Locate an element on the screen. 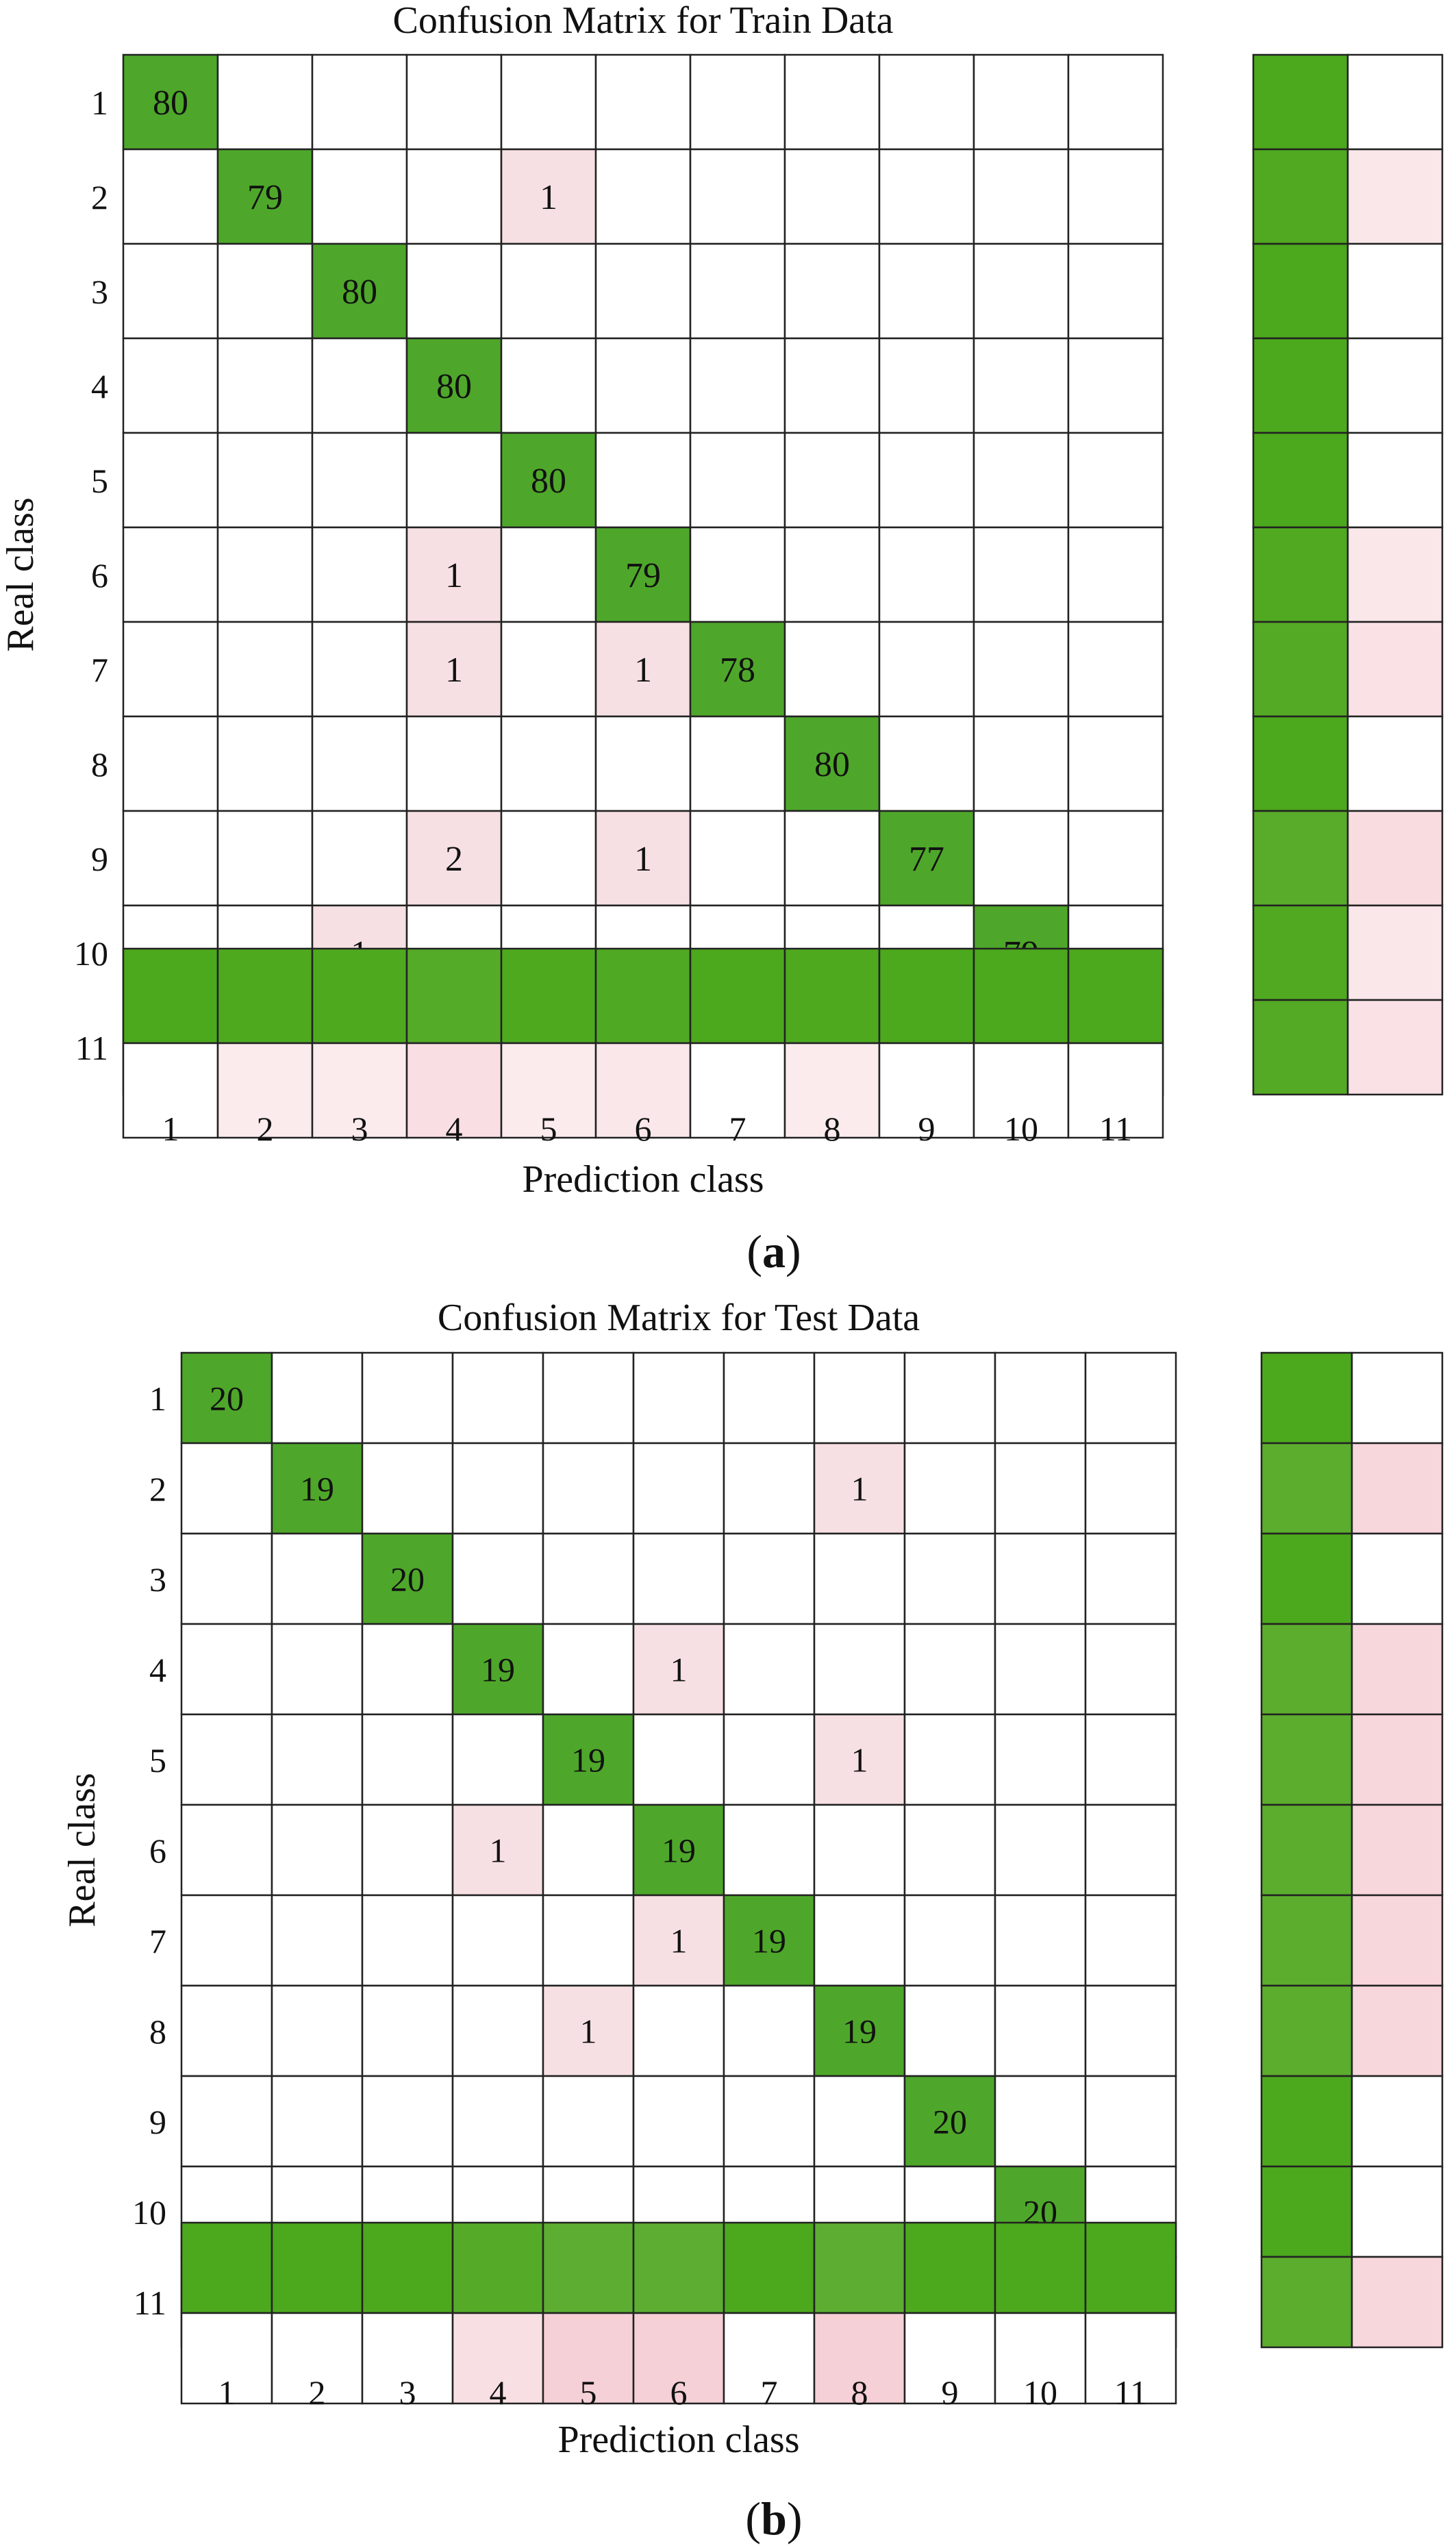 The width and height of the screenshot is (1456, 2548). y-tick-label: 2 is located at coordinates (157, 1489).